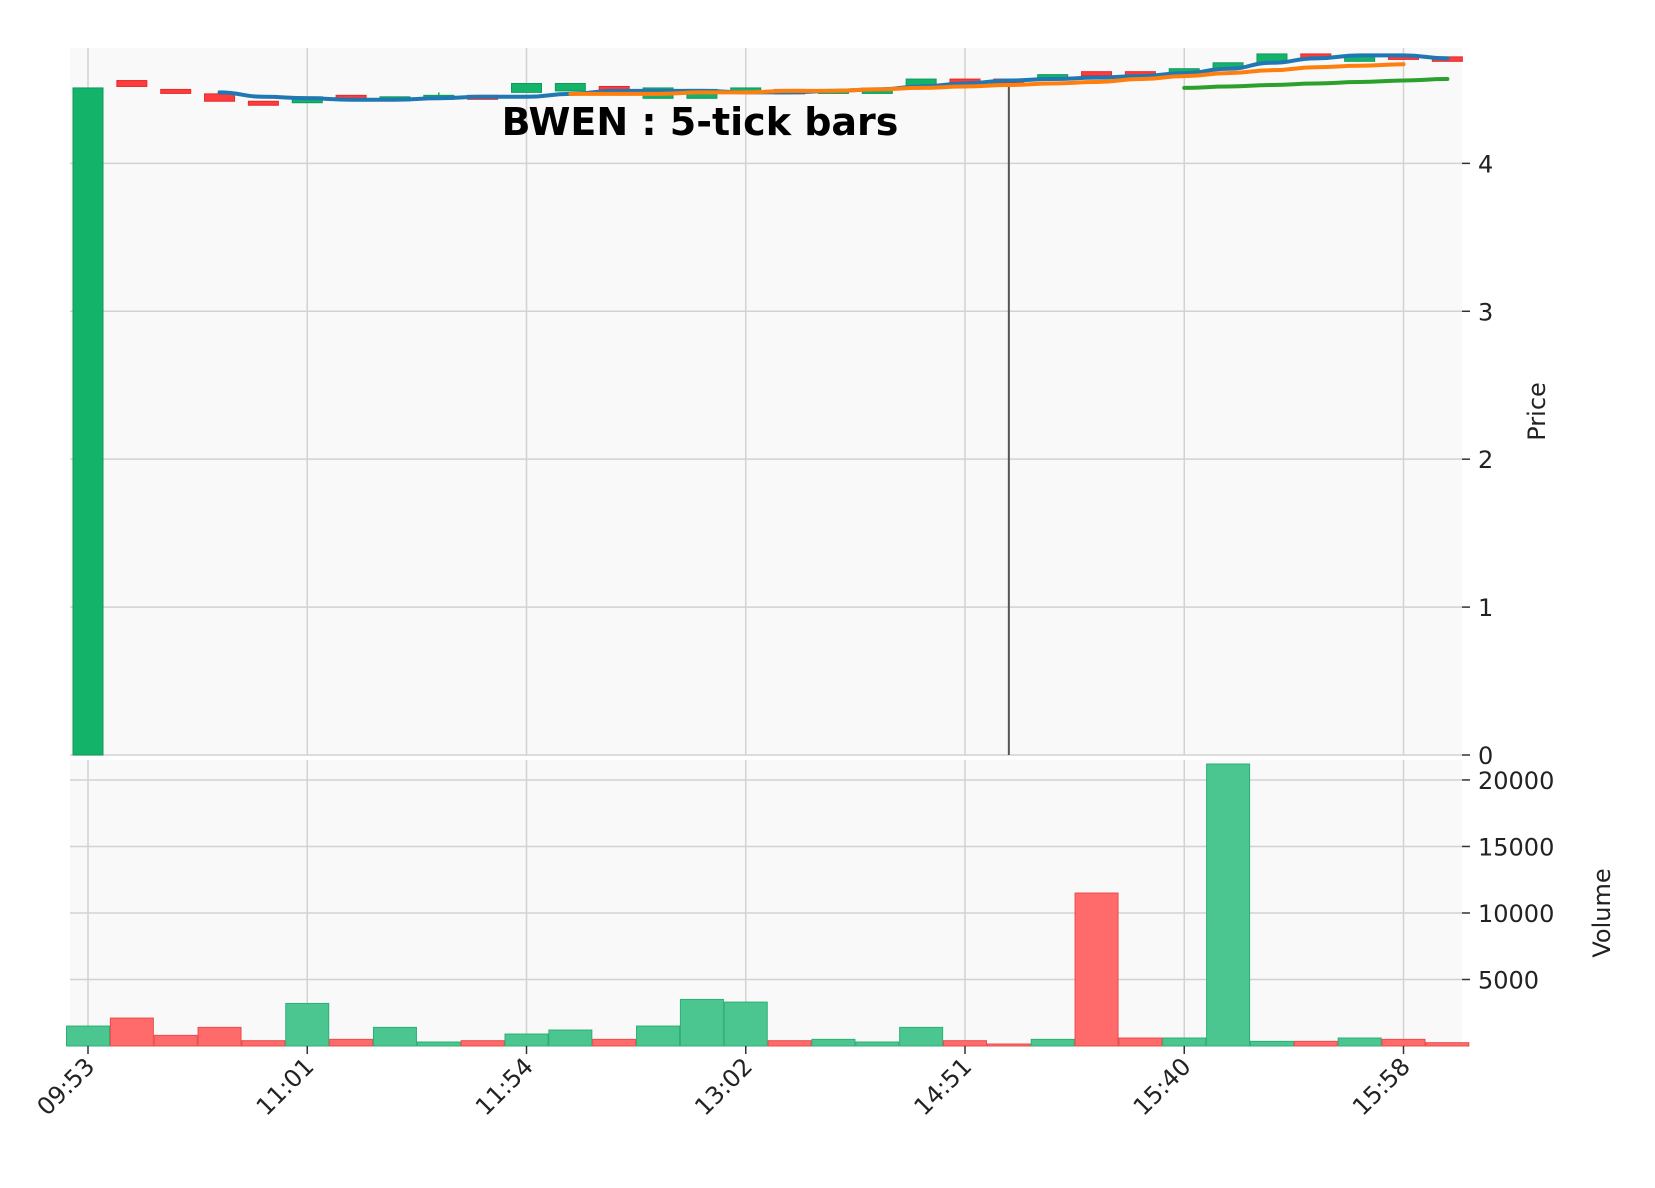 This screenshot has width=1655, height=1188. Describe the element at coordinates (1516, 781) in the screenshot. I see `volume-tick-label: 20000` at that location.